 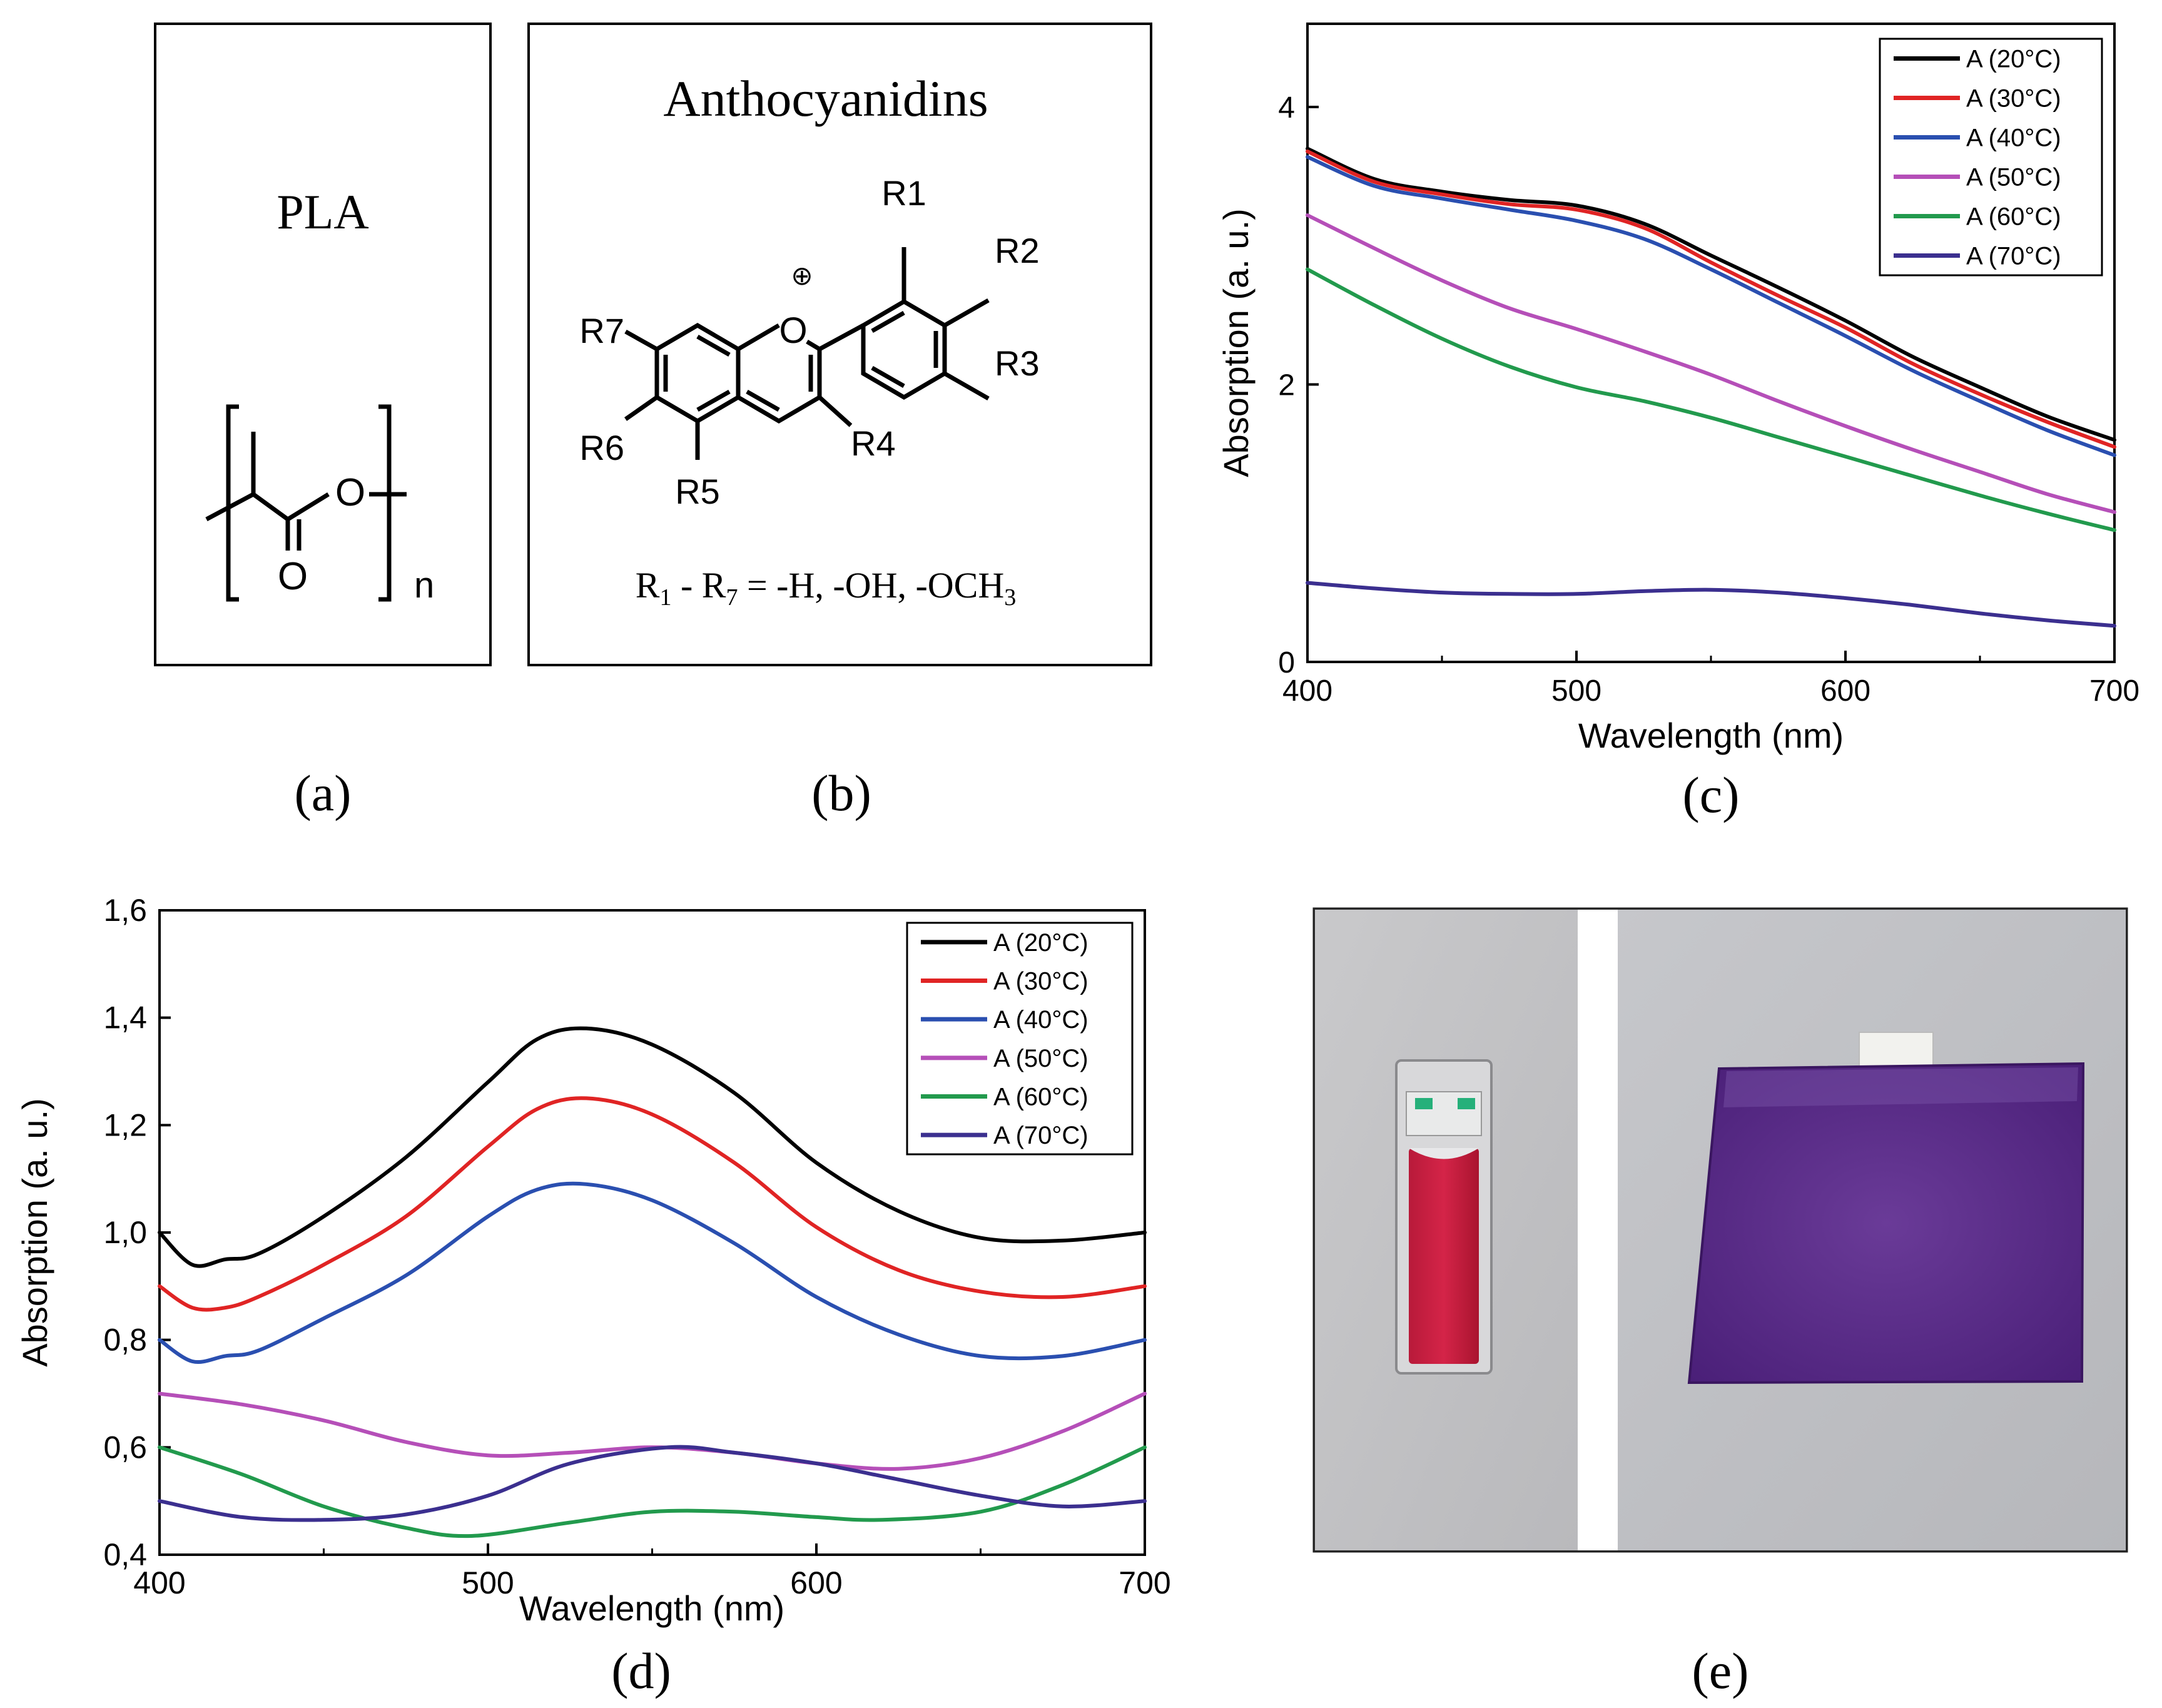 I want to click on chart-d-series-20c, so click(x=652, y=1147).